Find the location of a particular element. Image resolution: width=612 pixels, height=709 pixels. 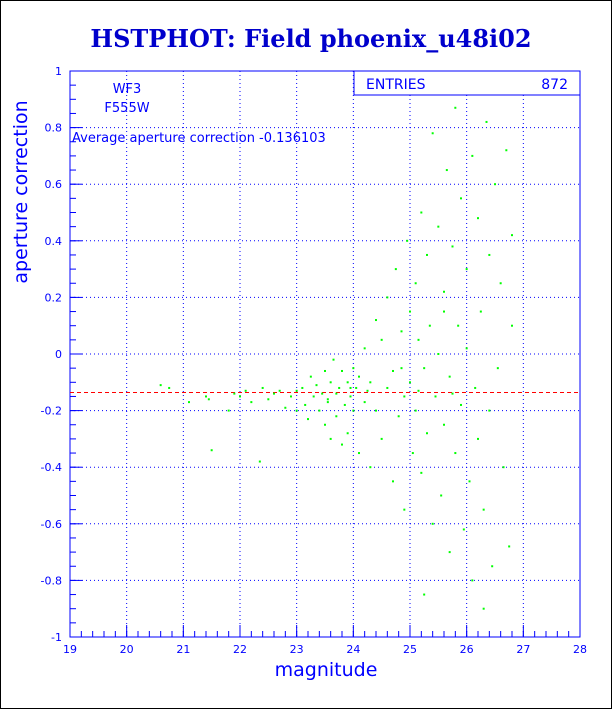

average-correction-label: Average aperture correction -0.136103 is located at coordinates (199, 138).